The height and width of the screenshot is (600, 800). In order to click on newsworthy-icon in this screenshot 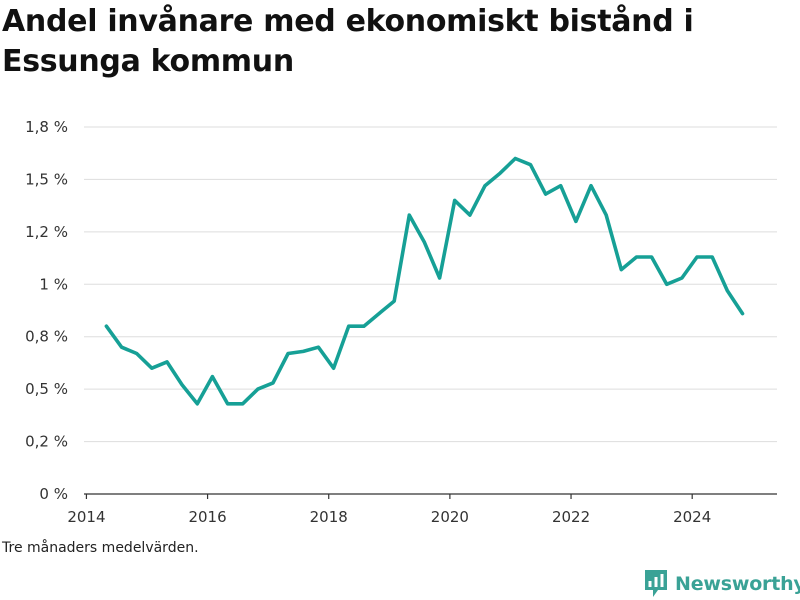, I will do `click(656, 583)`.